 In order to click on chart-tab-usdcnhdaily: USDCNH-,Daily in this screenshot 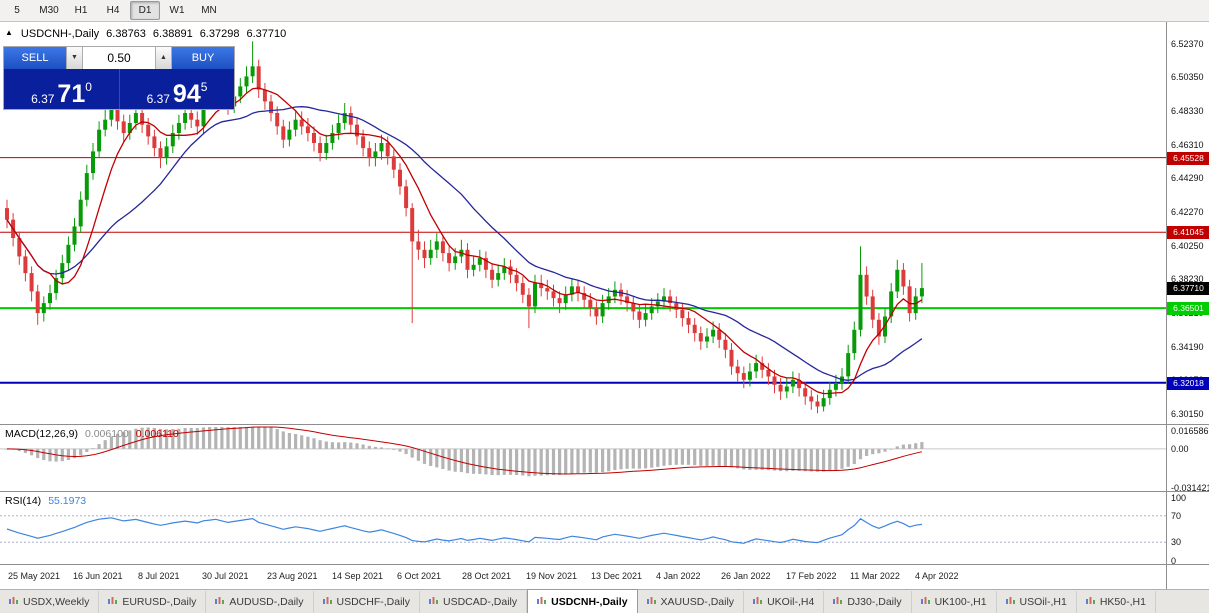, I will do `click(582, 601)`.